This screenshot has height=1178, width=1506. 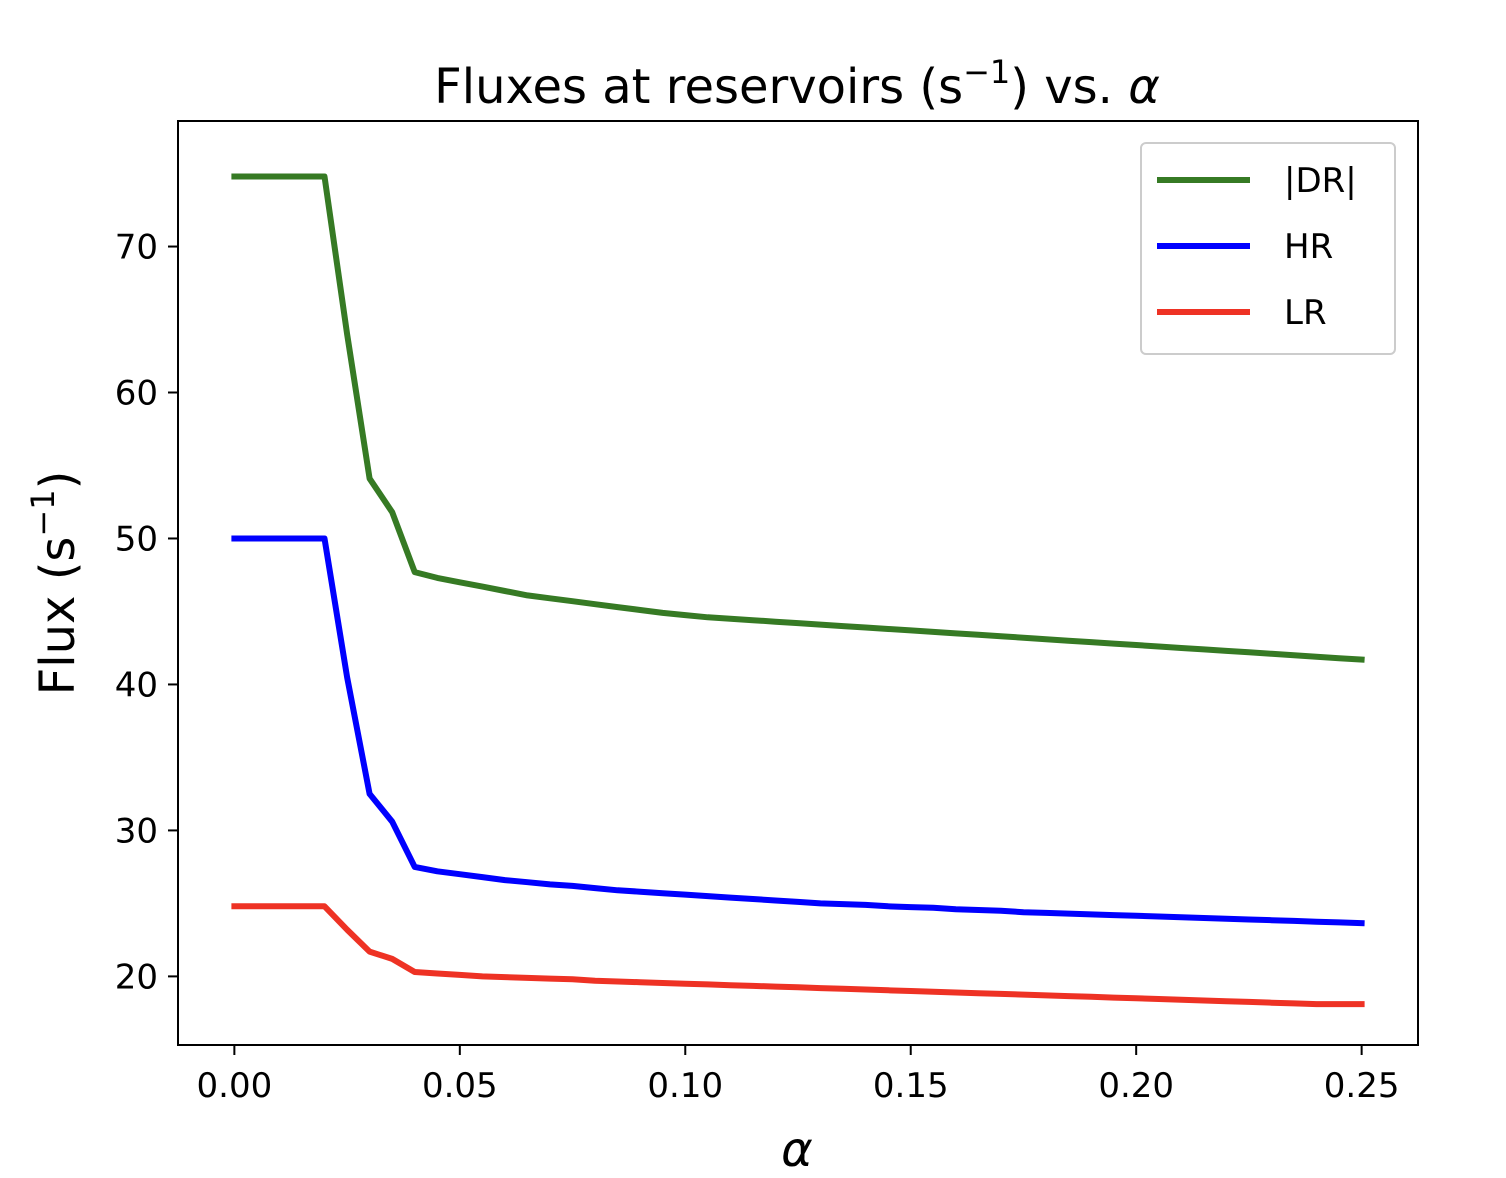 I want to click on y-tick-label: 50, so click(x=136, y=539).